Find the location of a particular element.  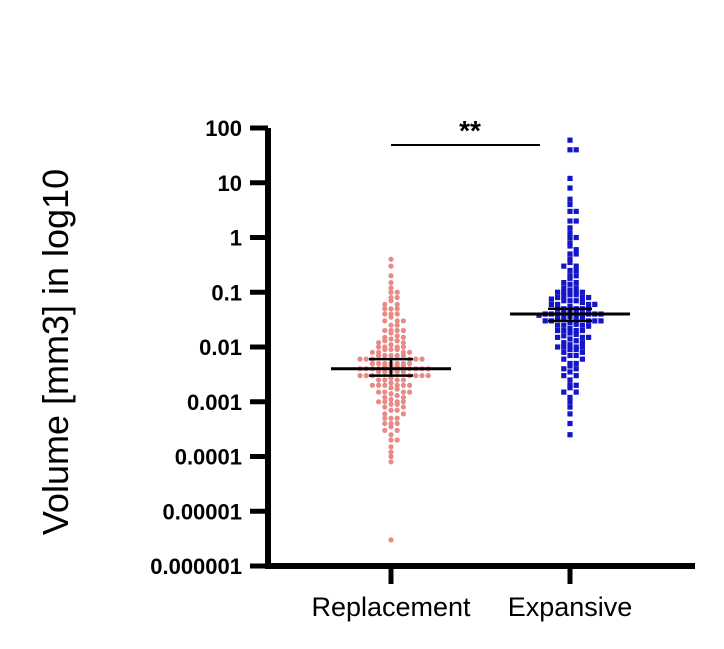

y-tick-label: 100 is located at coordinates (223, 128).